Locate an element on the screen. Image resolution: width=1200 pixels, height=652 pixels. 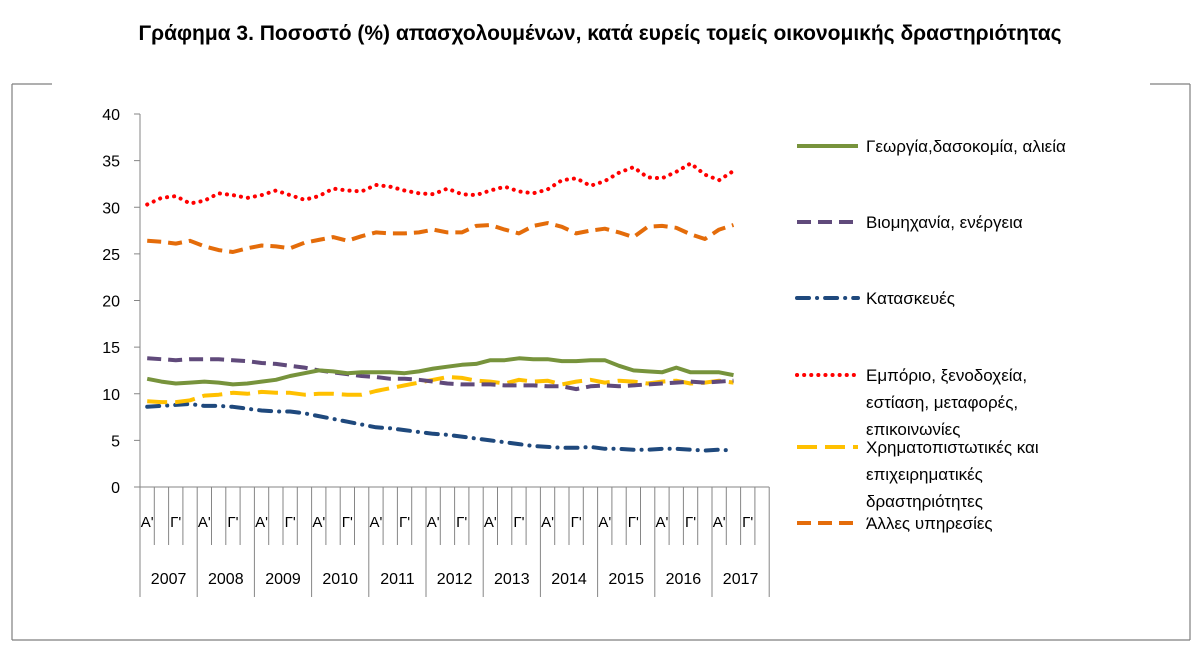
series-line-agriculture is located at coordinates (440, 371).